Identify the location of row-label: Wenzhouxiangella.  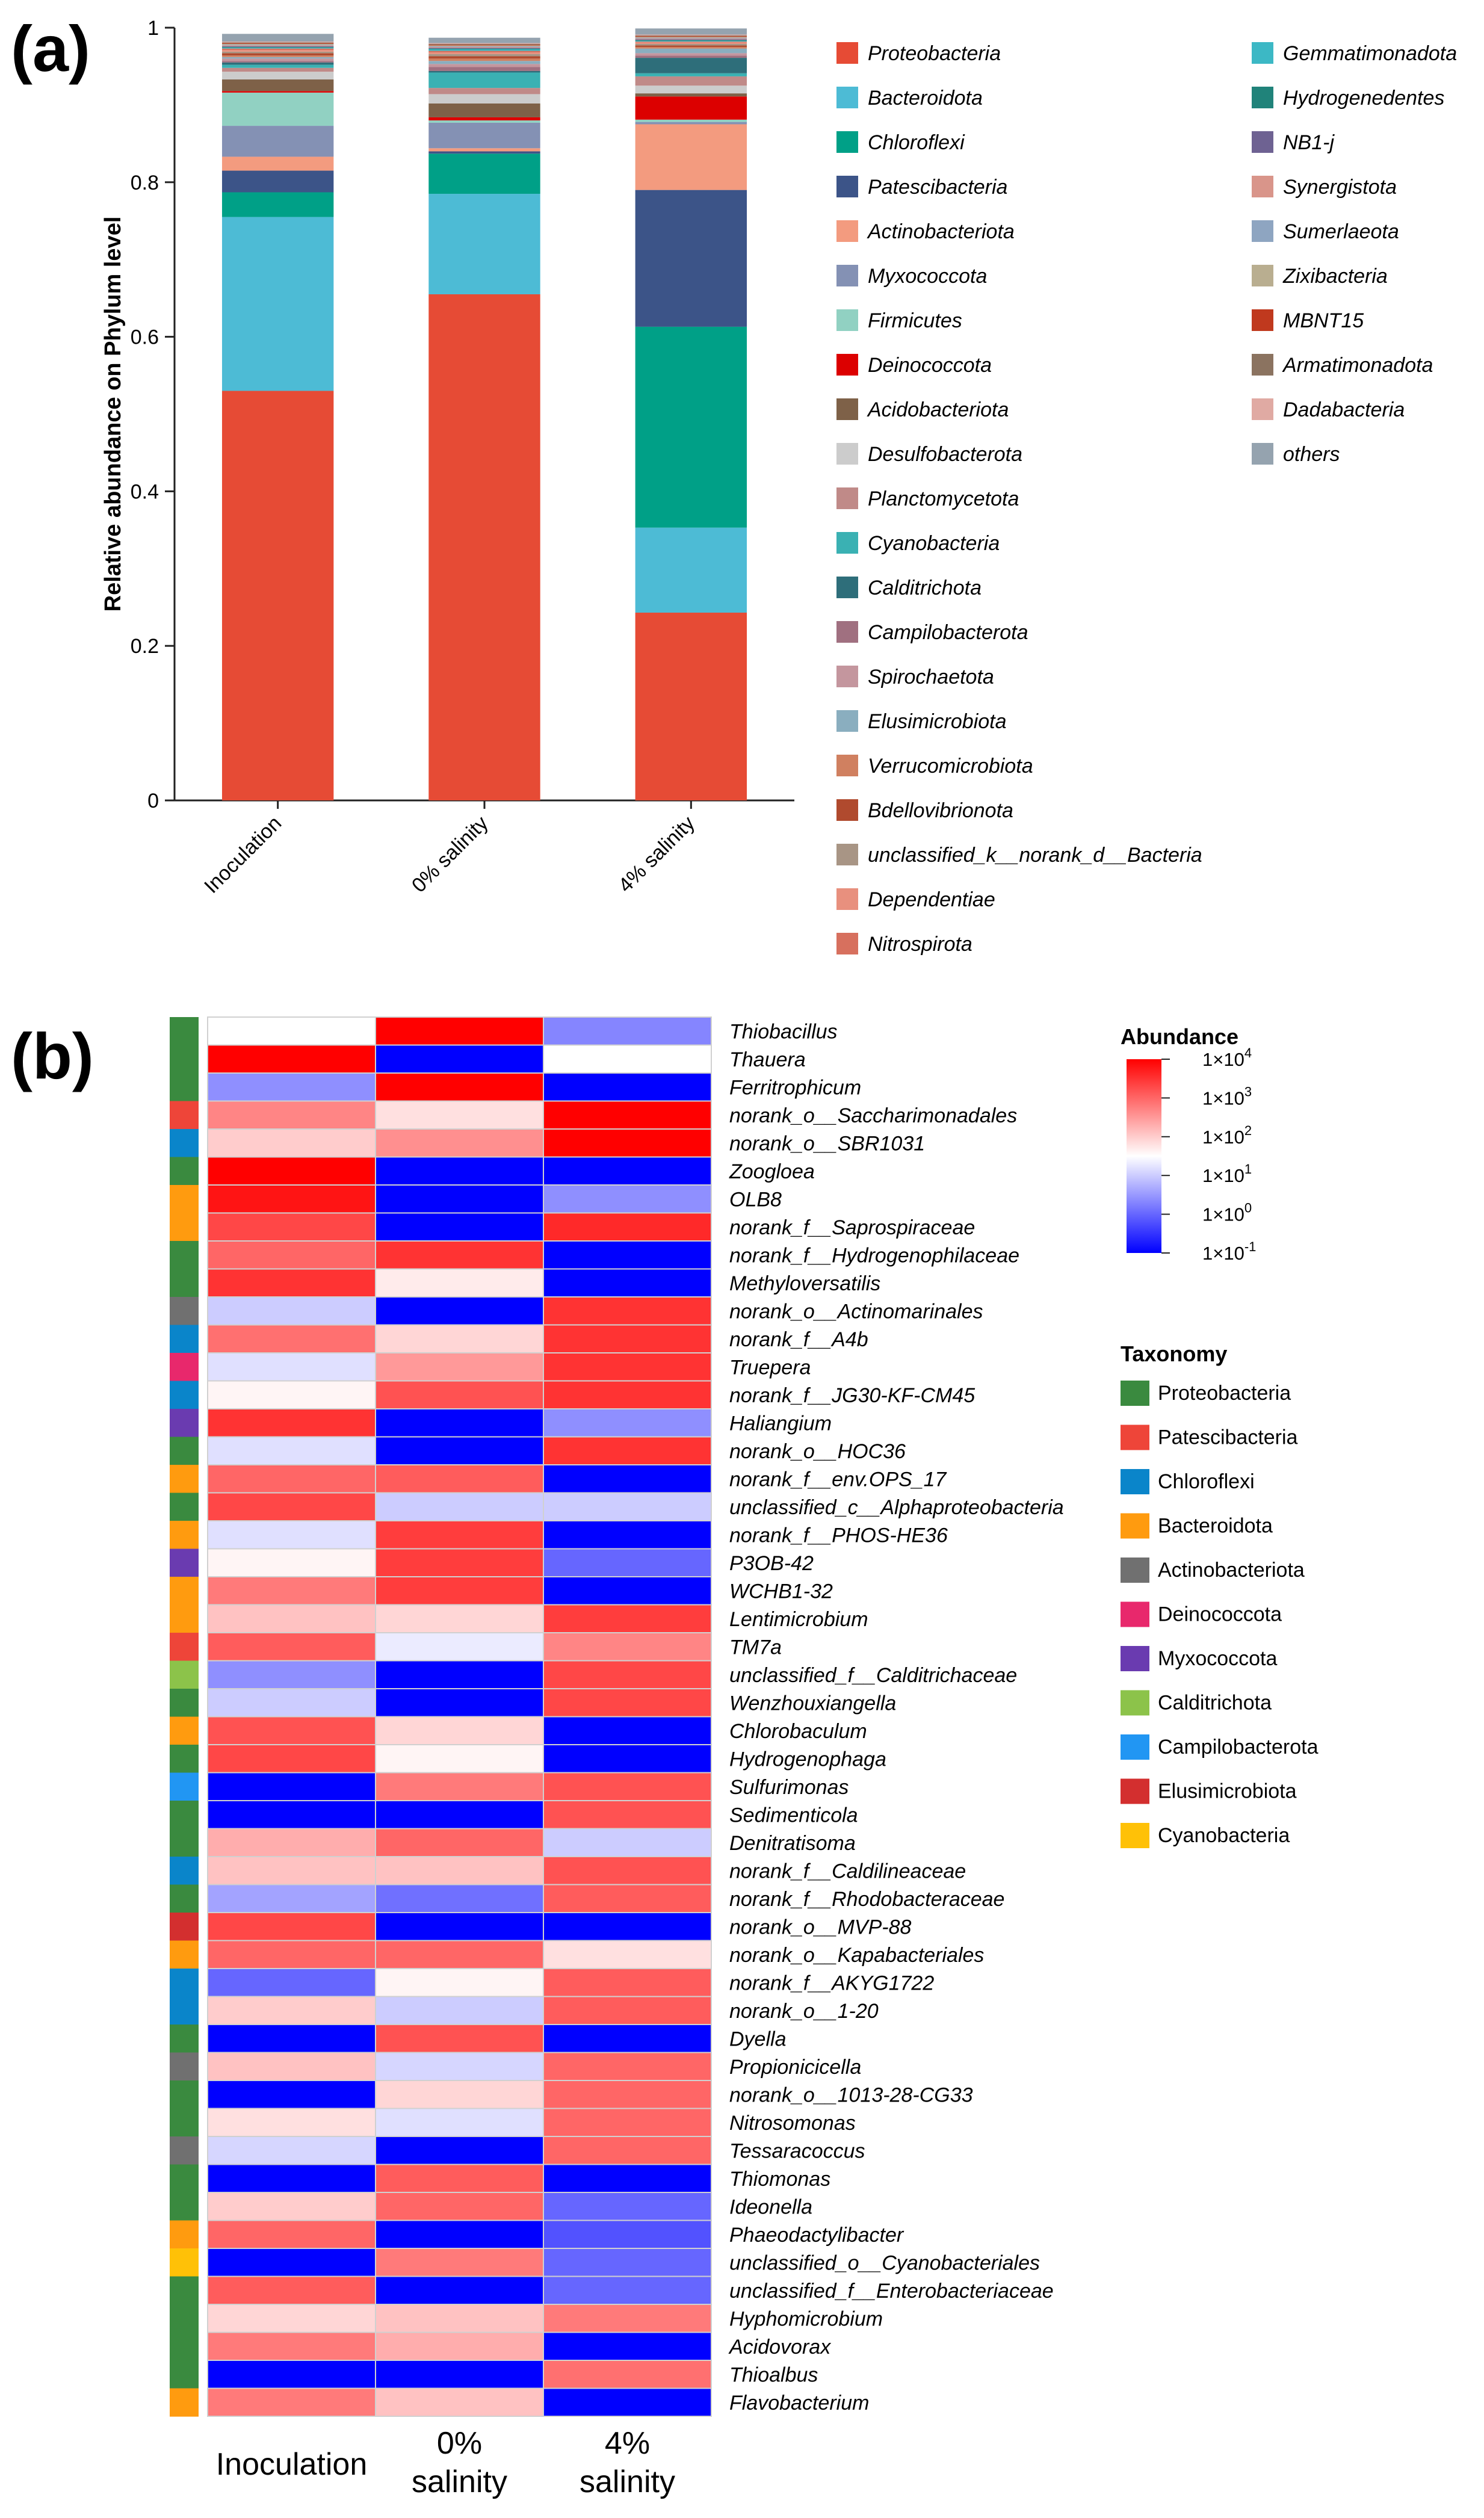
(812, 1704).